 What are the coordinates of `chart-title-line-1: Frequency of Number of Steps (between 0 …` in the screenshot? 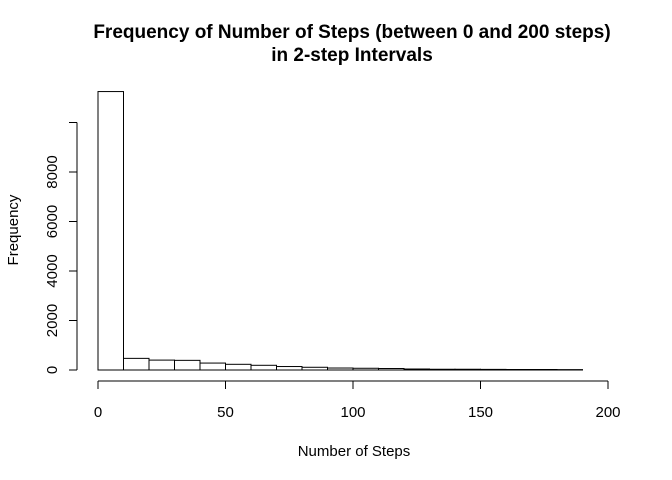 It's located at (351, 32).